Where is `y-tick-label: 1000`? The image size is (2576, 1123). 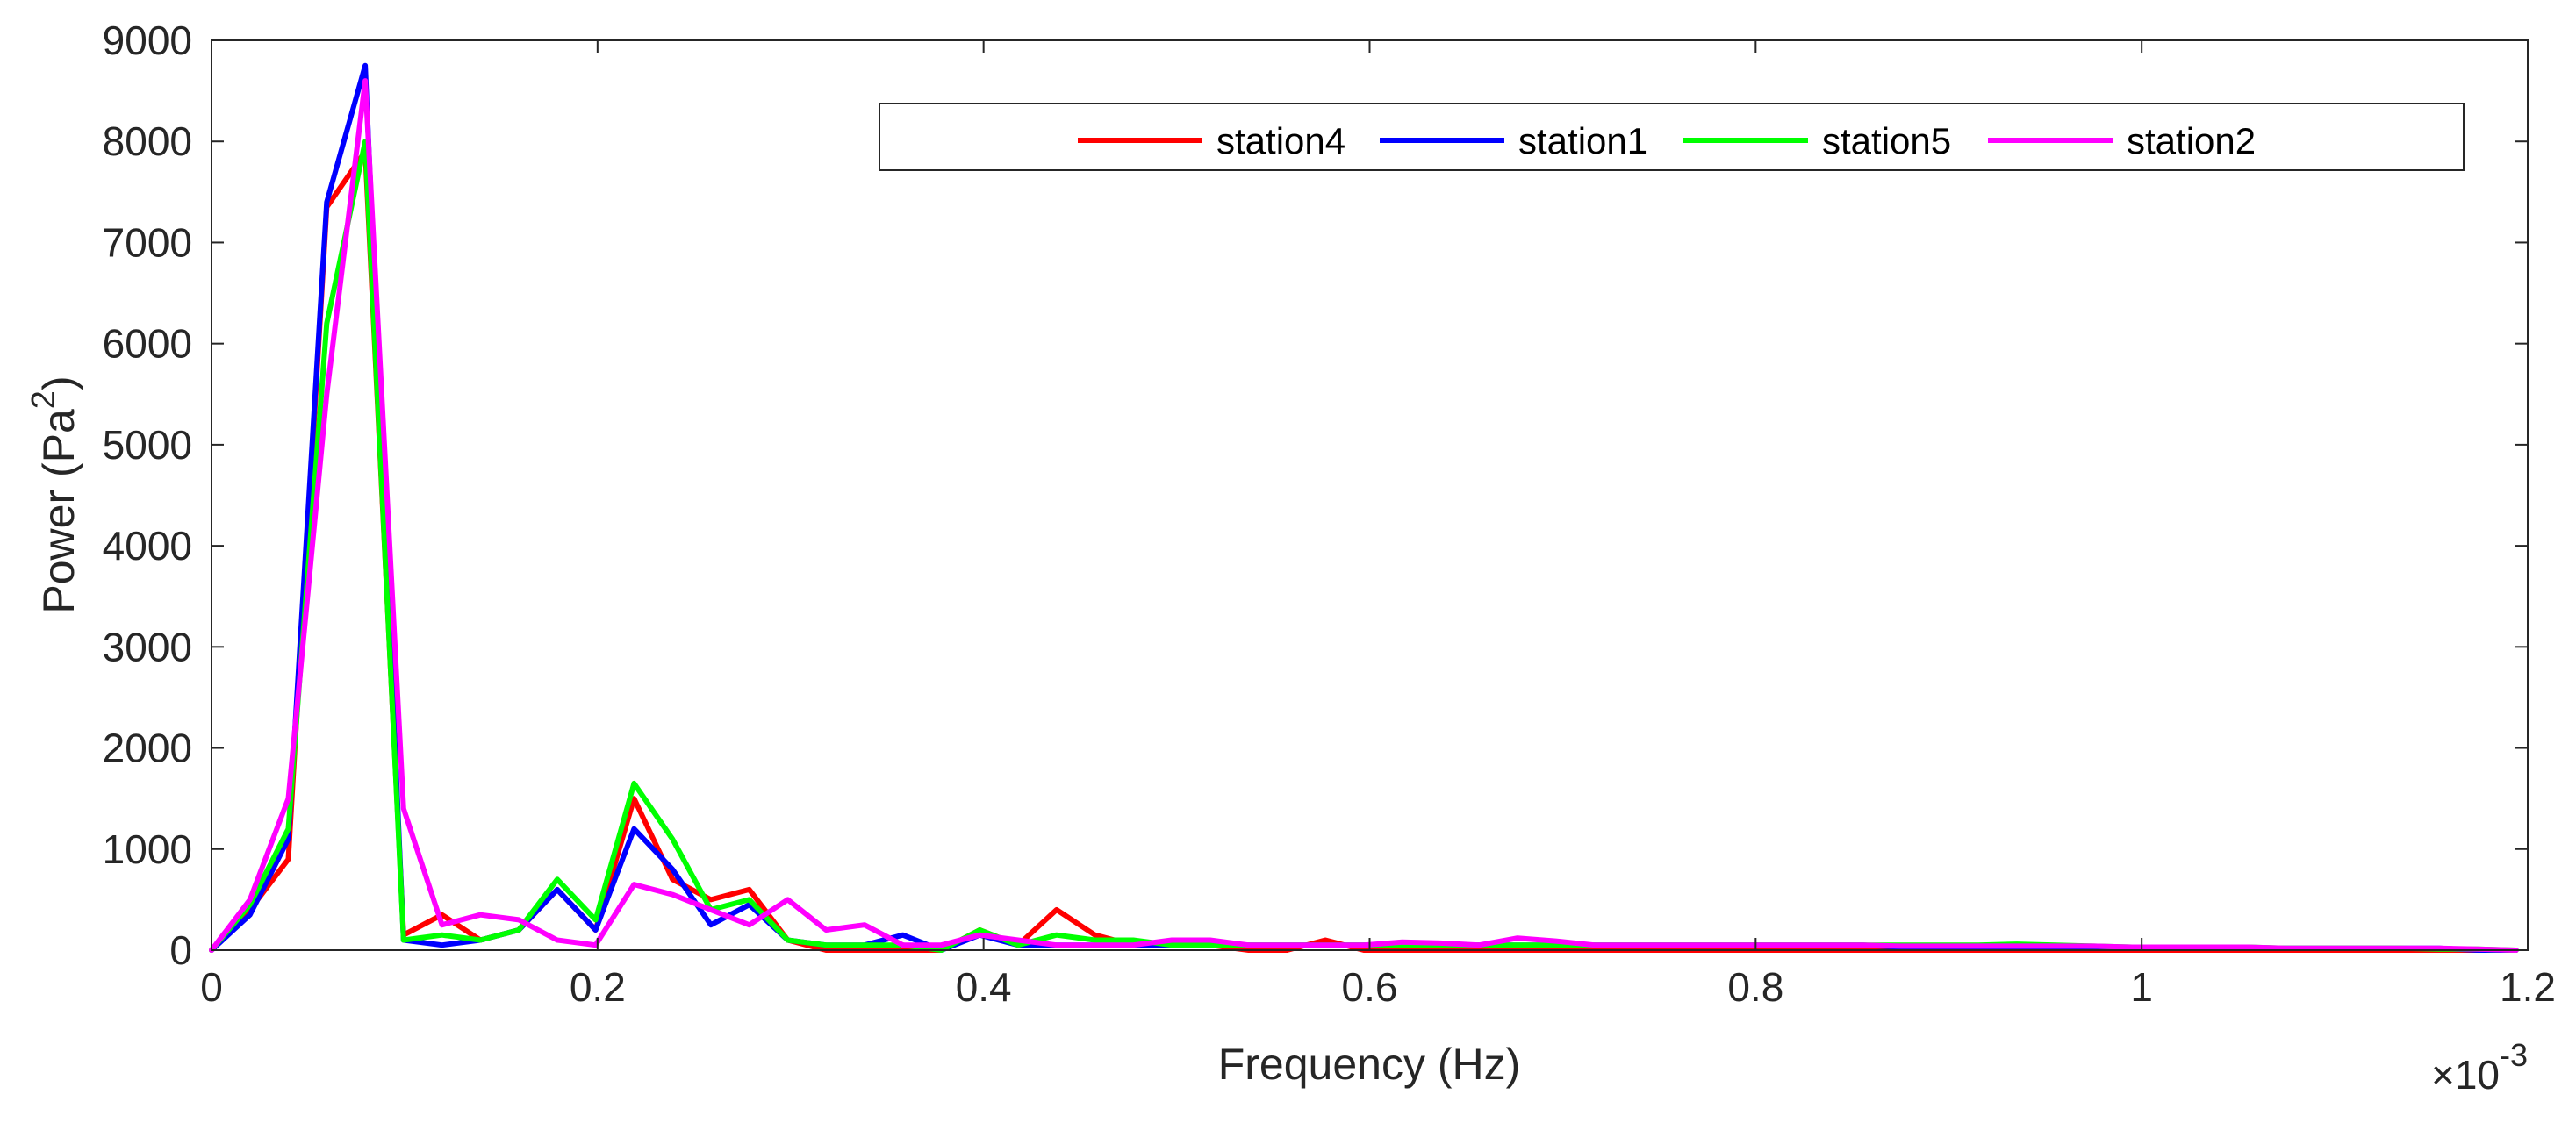
y-tick-label: 1000 is located at coordinates (147, 849).